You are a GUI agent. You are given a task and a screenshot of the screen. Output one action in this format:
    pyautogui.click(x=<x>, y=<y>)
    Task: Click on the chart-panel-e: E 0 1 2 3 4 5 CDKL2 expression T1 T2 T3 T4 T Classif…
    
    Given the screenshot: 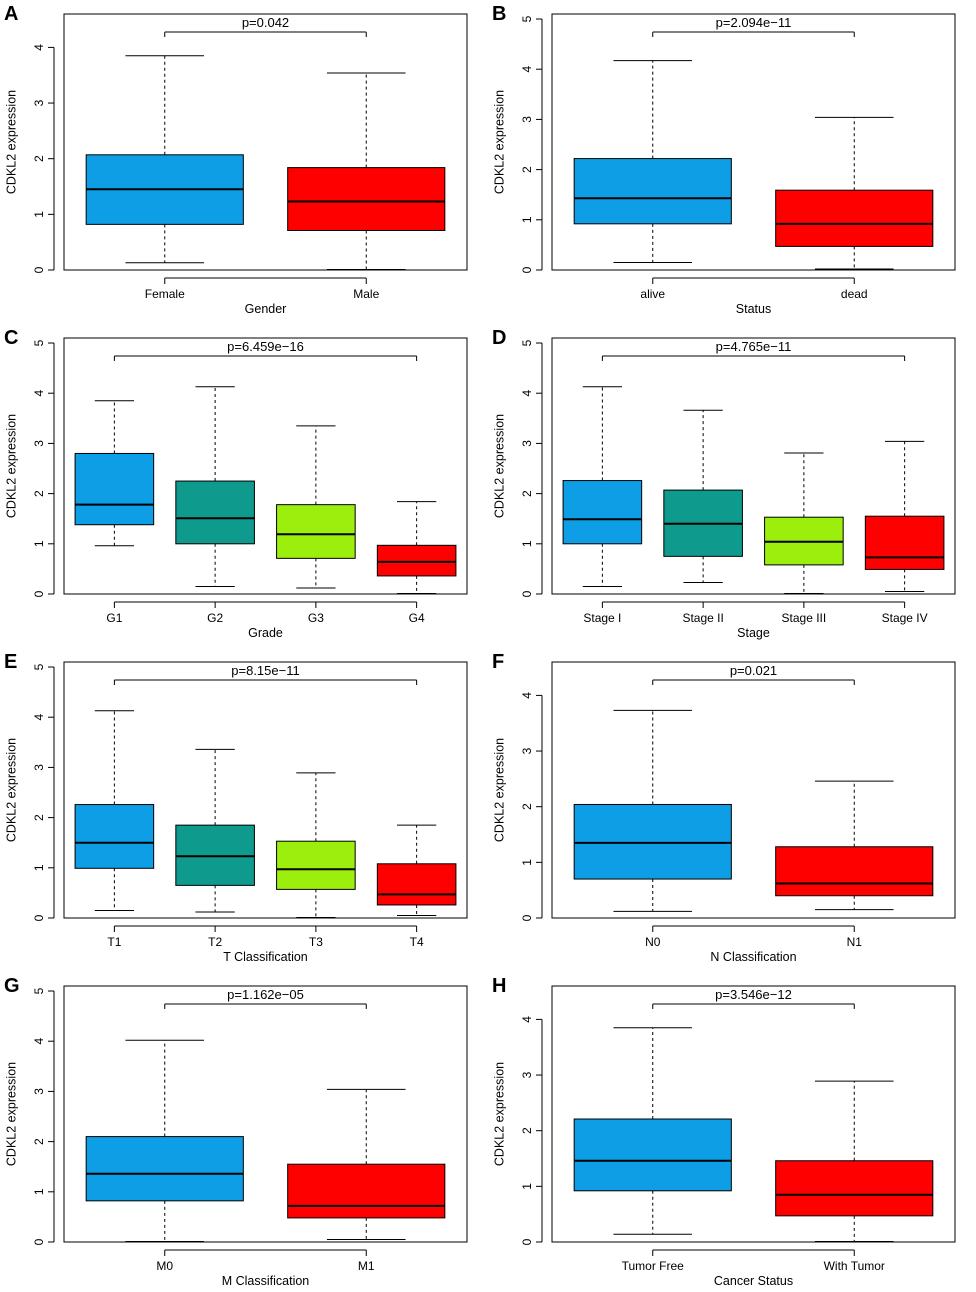 What is the action you would take?
    pyautogui.click(x=244, y=808)
    